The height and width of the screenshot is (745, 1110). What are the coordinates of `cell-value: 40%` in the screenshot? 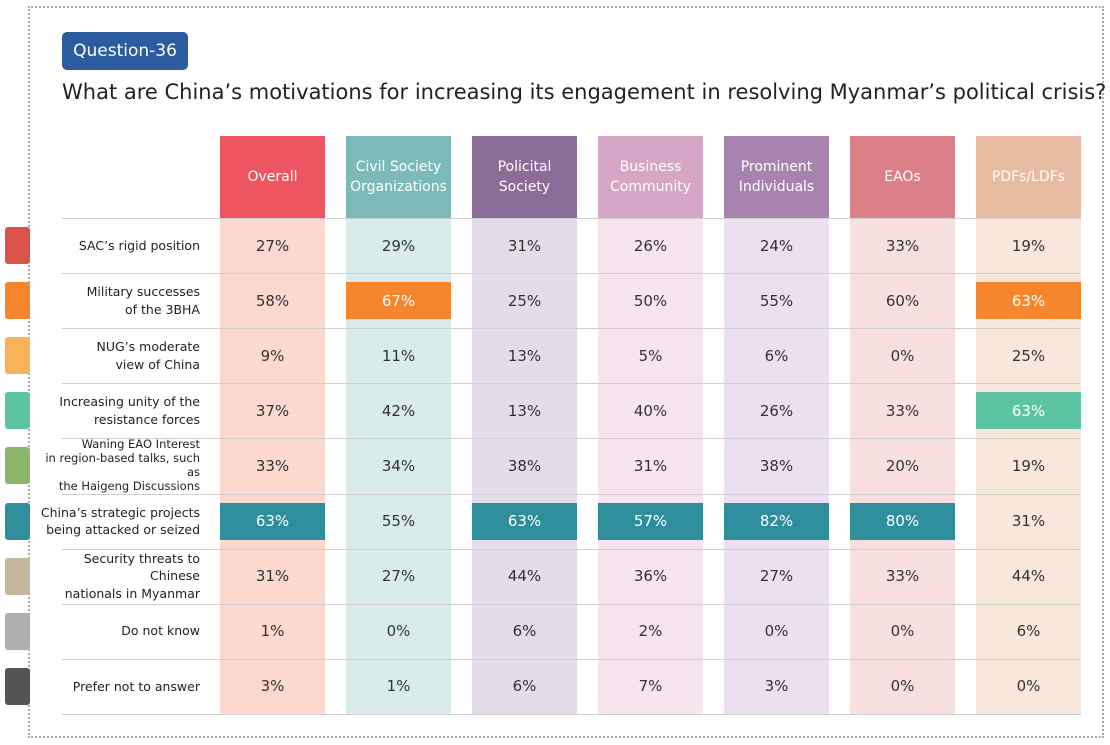 It's located at (650, 410).